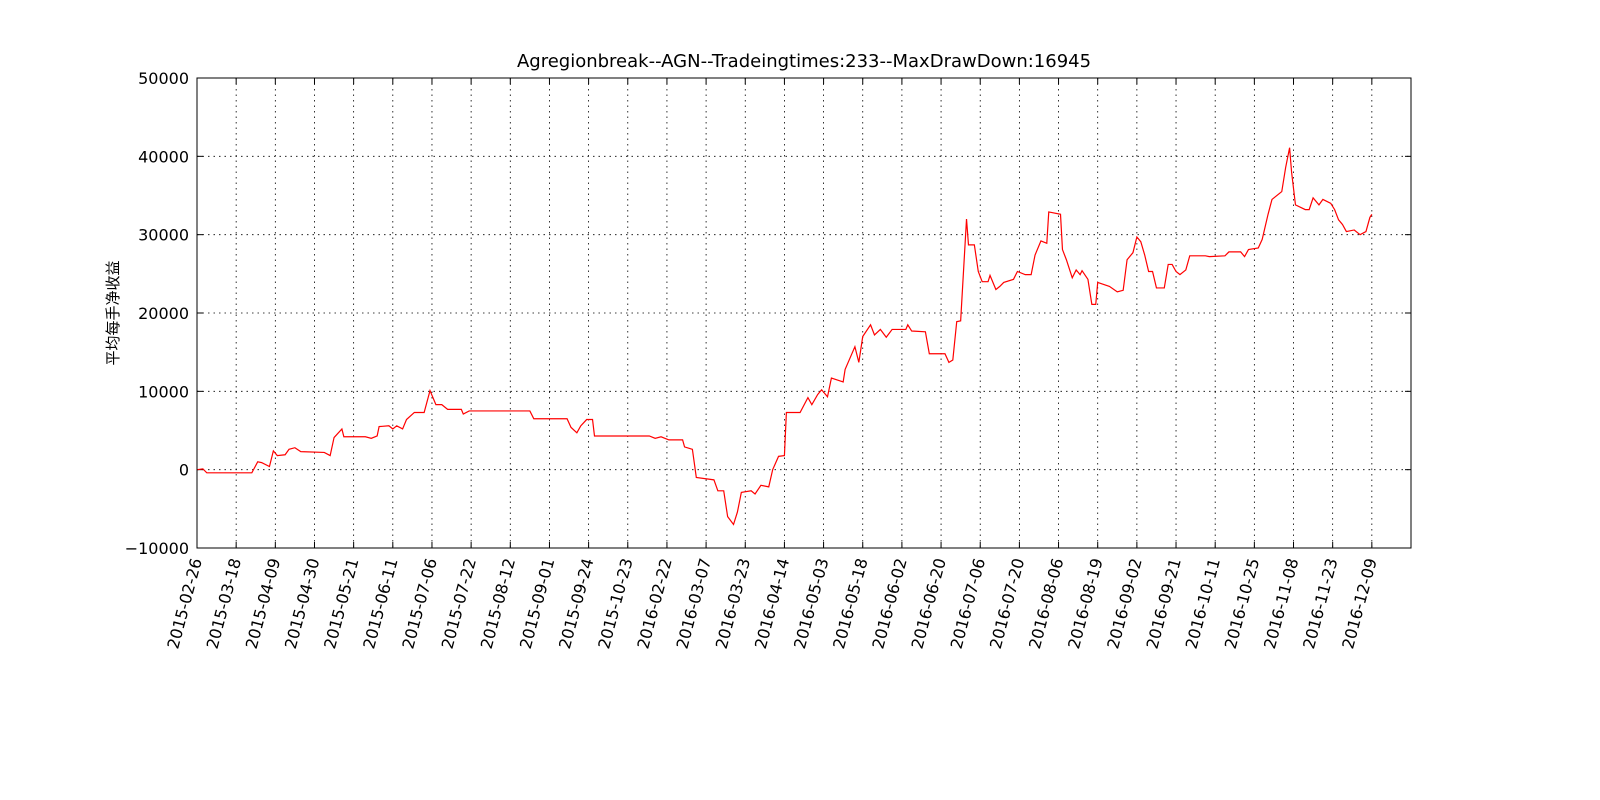 The image size is (1600, 800). Describe the element at coordinates (163, 156) in the screenshot. I see `y-tick-label: 40000` at that location.